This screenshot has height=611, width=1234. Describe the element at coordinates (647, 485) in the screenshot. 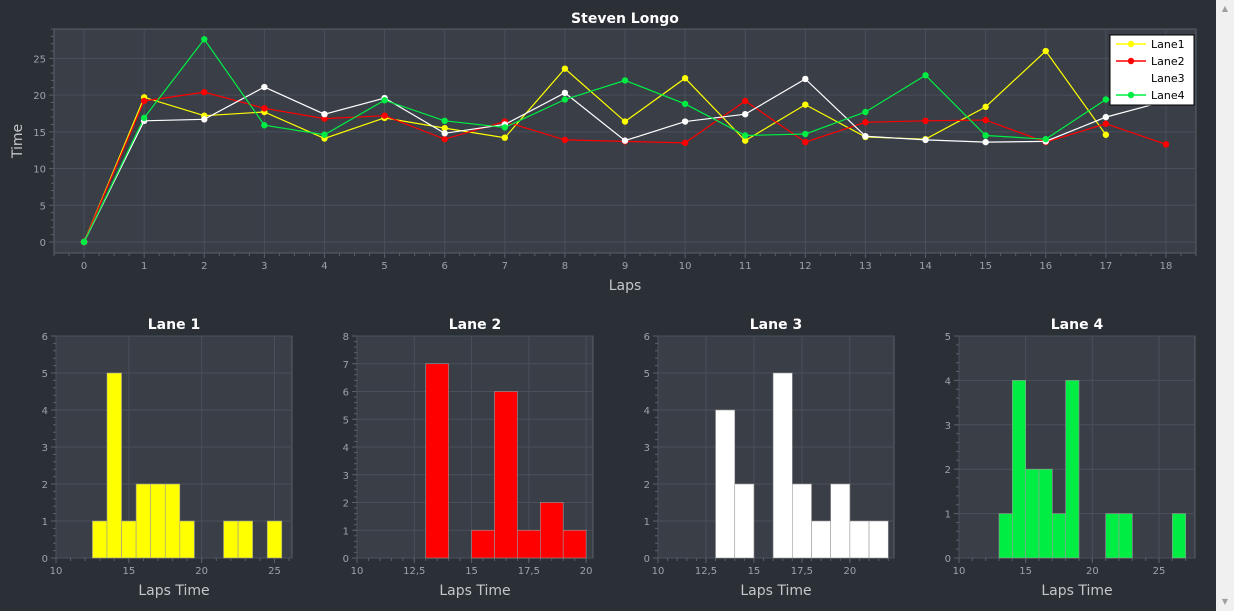

I see `y-tick-label: 2` at that location.